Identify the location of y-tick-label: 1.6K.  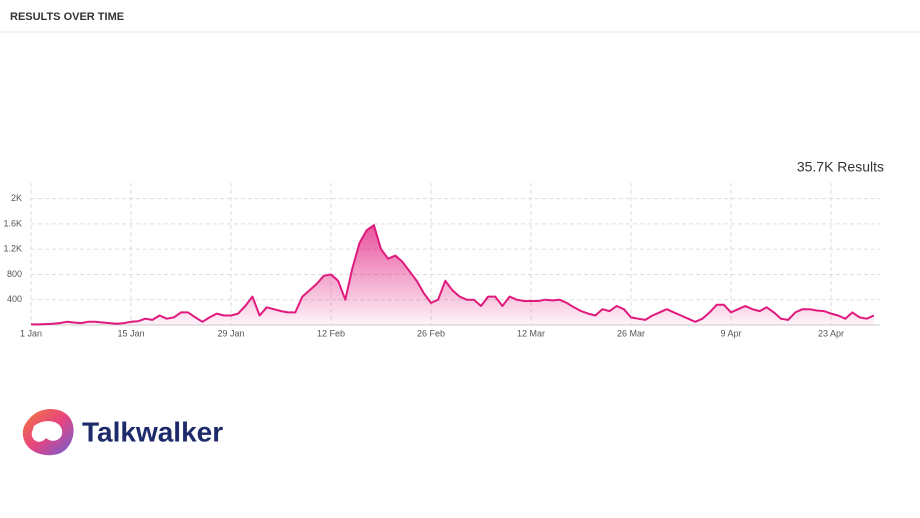
(12, 223).